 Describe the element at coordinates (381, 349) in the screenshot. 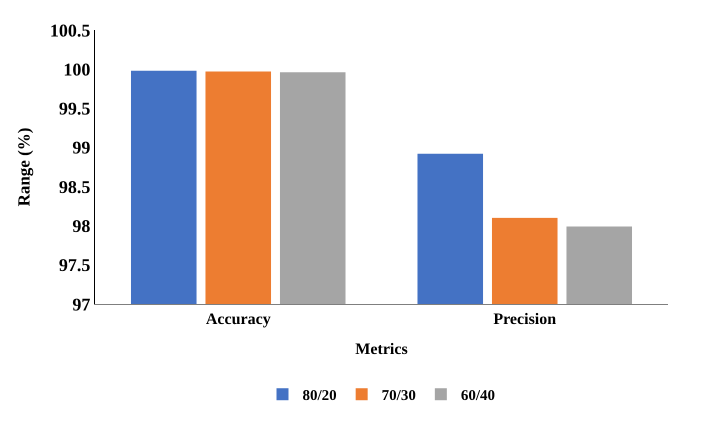

I see `x-axis-title: Metrics` at that location.